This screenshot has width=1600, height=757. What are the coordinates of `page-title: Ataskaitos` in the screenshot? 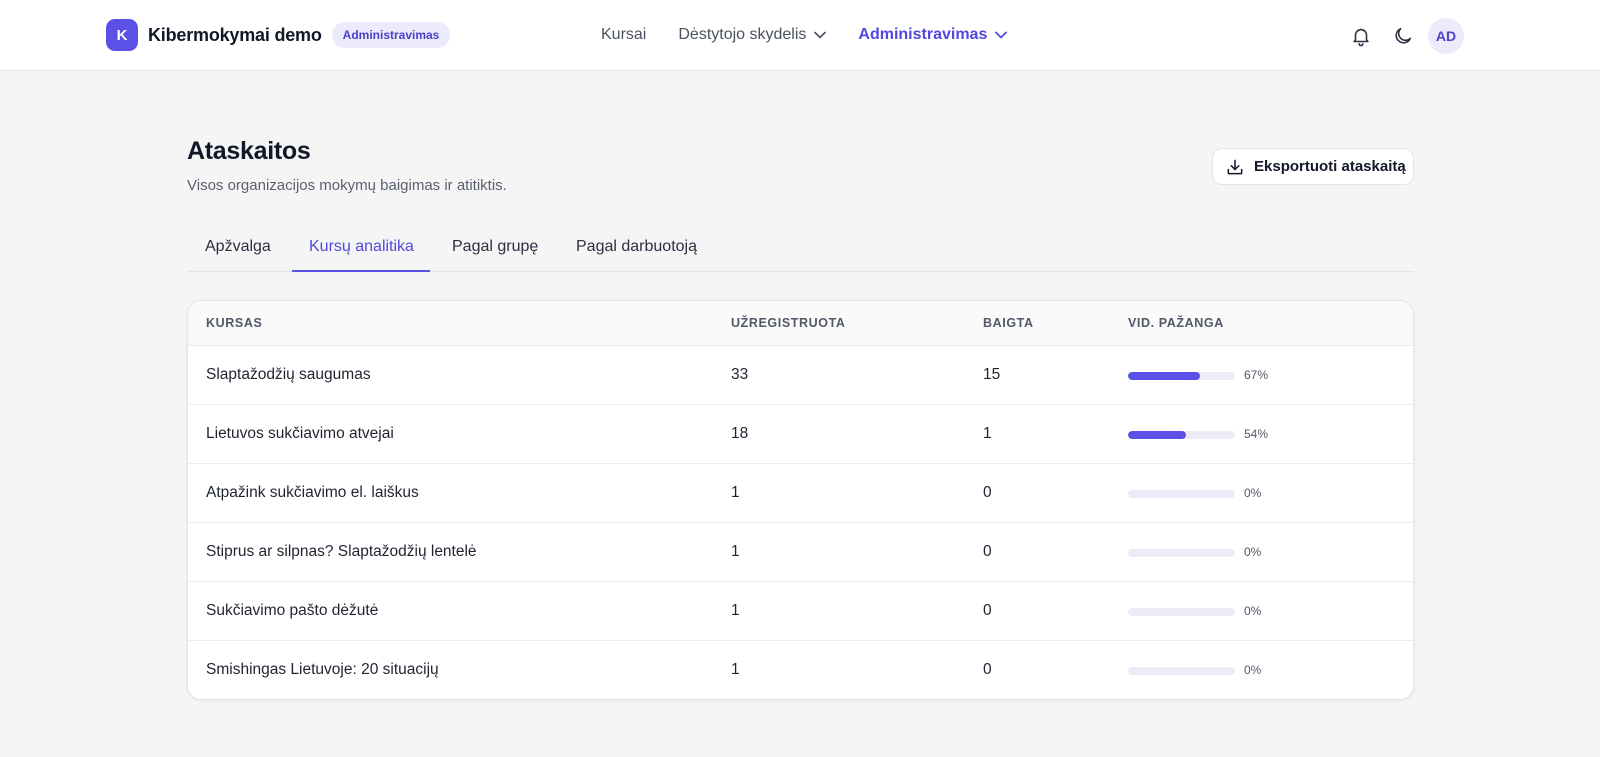 It's located at (249, 151).